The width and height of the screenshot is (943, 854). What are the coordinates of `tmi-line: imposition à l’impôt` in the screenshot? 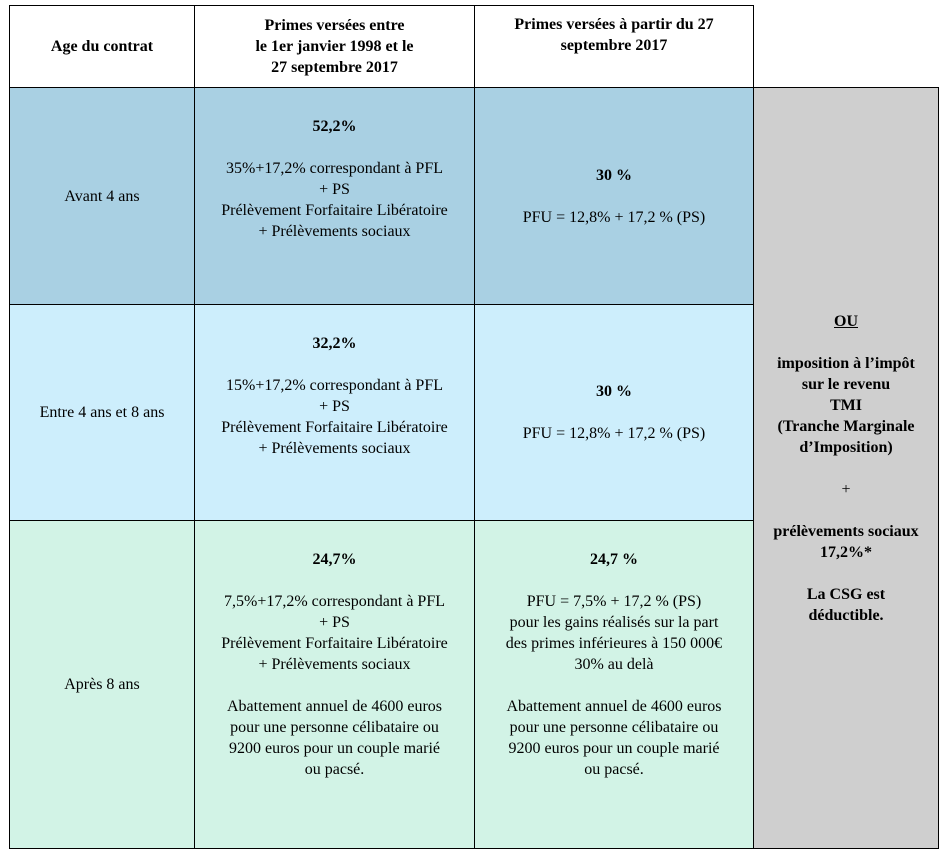 It's located at (846, 363).